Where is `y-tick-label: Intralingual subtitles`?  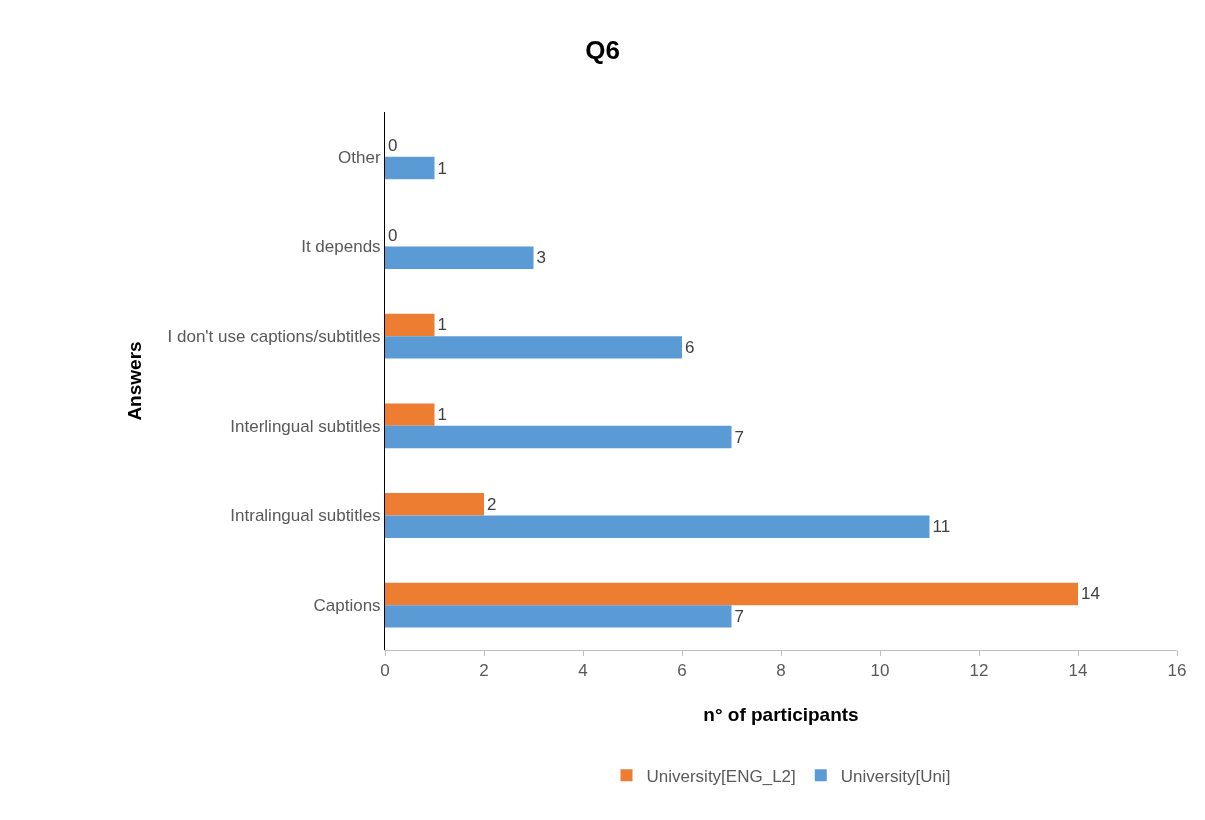
y-tick-label: Intralingual subtitles is located at coordinates (305, 516).